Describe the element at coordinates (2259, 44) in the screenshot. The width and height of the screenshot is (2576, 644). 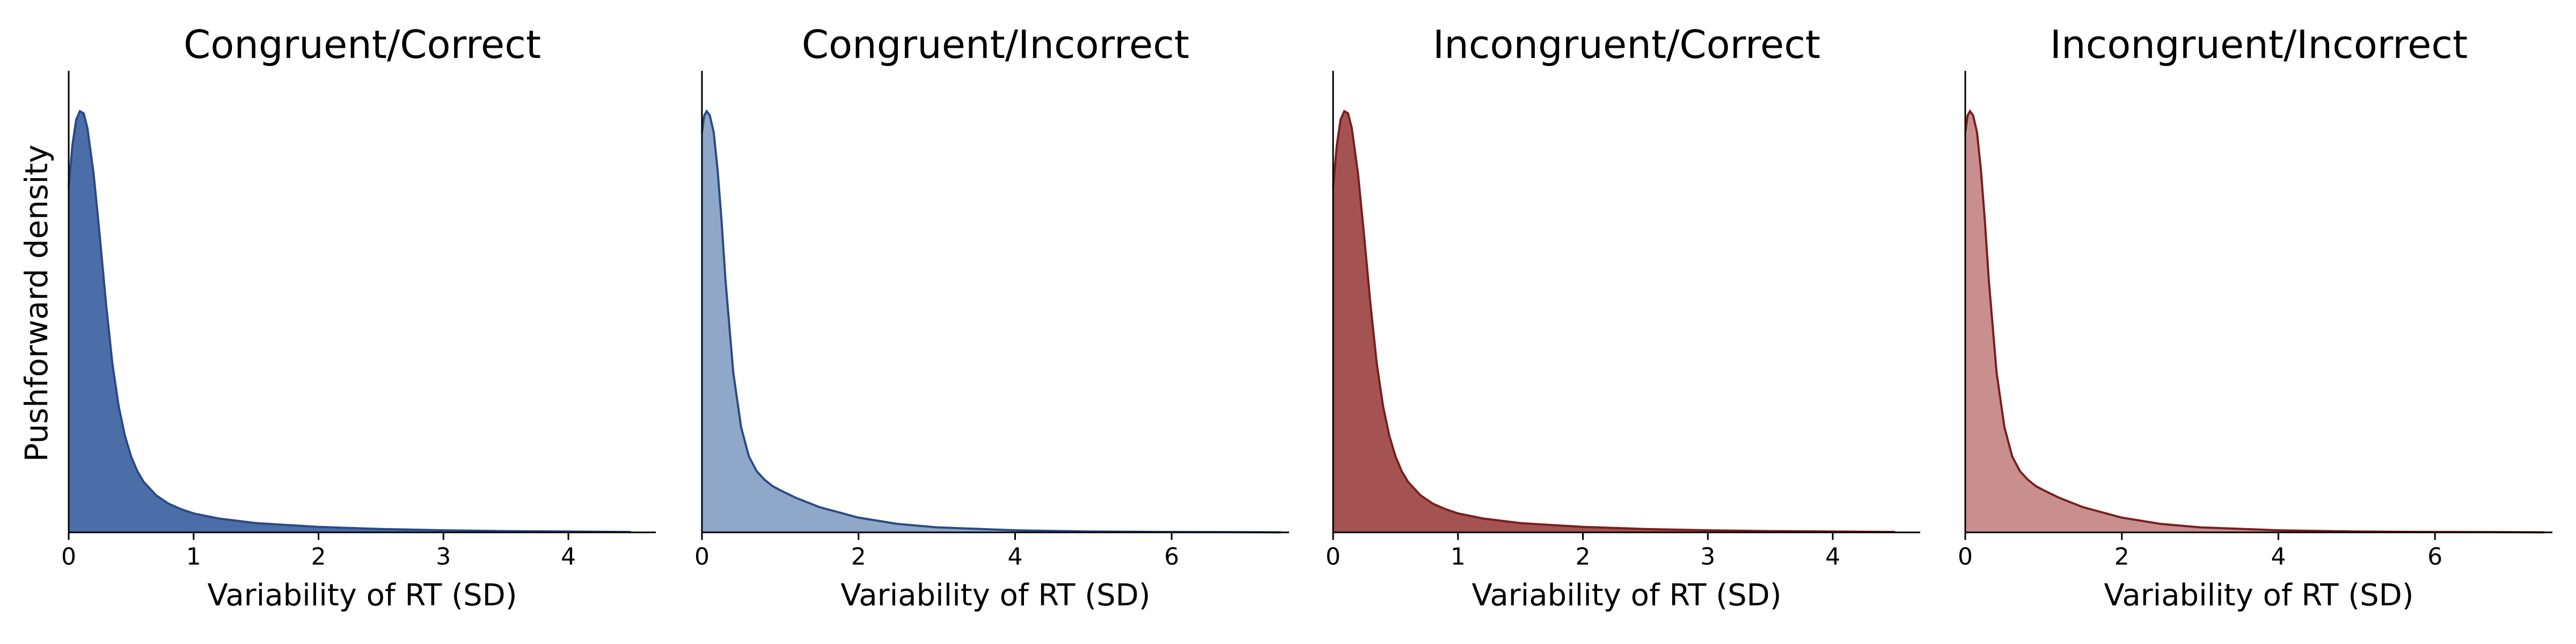
I see `panel-title: Incongruent/Incorrect` at that location.